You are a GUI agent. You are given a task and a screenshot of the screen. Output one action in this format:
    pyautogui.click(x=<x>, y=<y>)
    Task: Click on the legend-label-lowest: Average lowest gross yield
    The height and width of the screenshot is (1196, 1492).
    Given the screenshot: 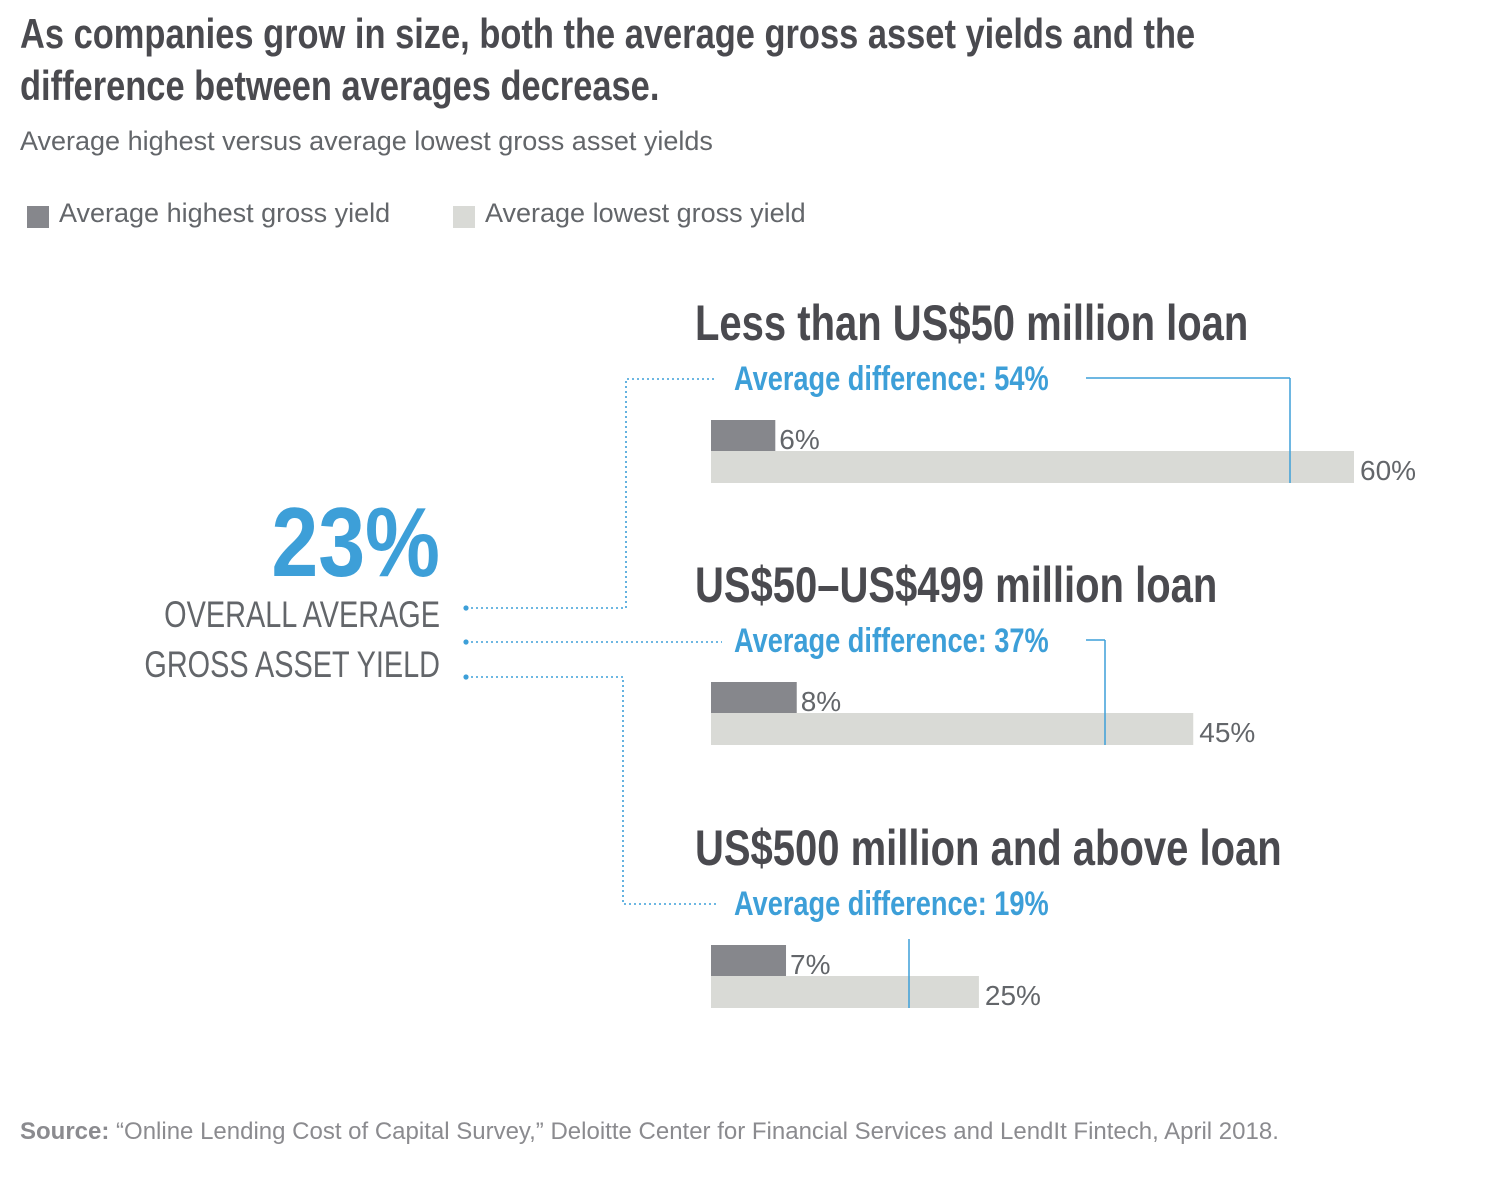 What is the action you would take?
    pyautogui.click(x=645, y=213)
    